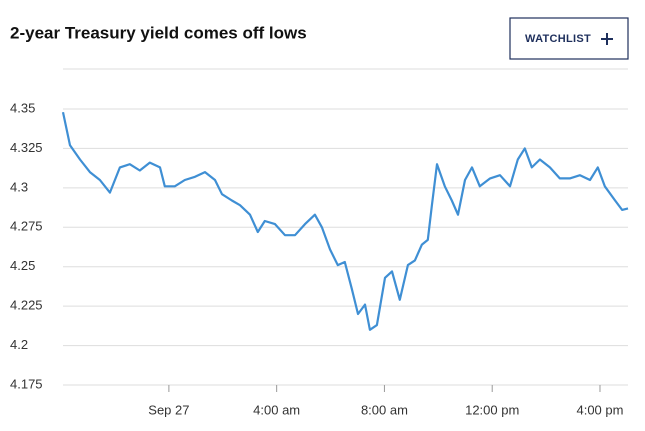  Describe the element at coordinates (558, 39) in the screenshot. I see `button-label: WATCHLIST` at that location.